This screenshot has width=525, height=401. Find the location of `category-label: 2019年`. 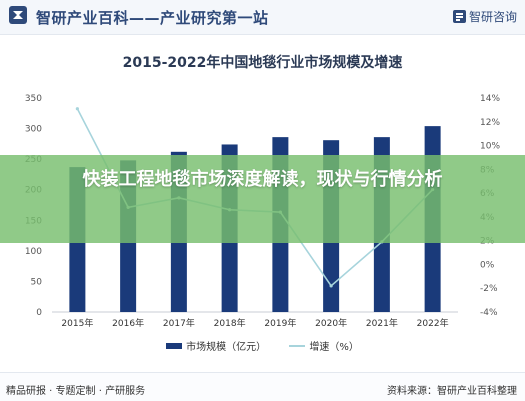

category-label: 2019年 is located at coordinates (280, 323).